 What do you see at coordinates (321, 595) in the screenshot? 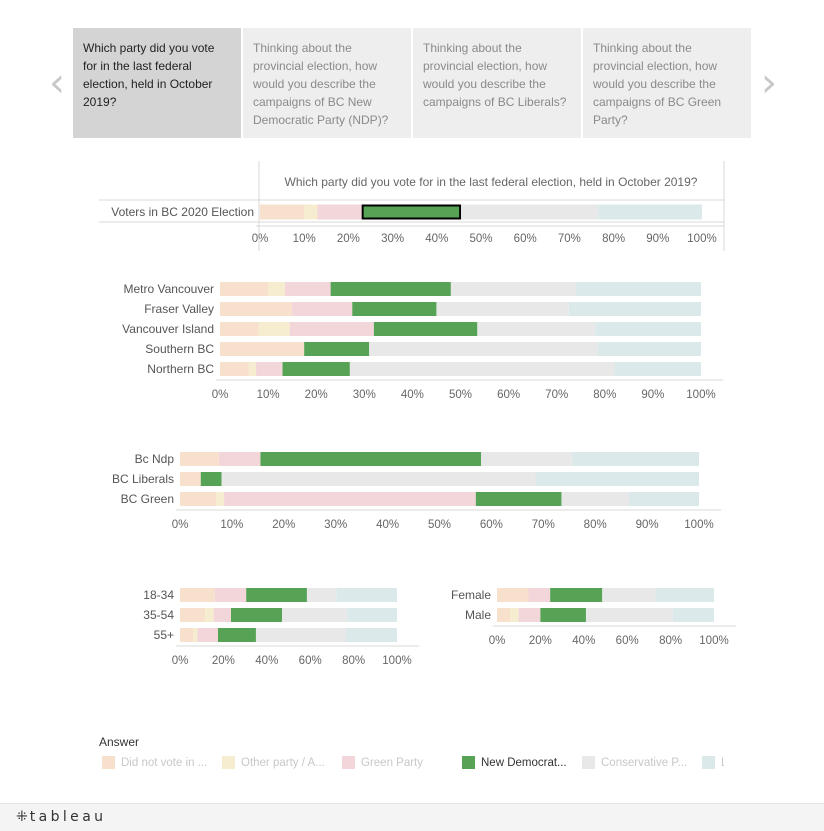
I see `bar-18-34-conservative-p` at bounding box center [321, 595].